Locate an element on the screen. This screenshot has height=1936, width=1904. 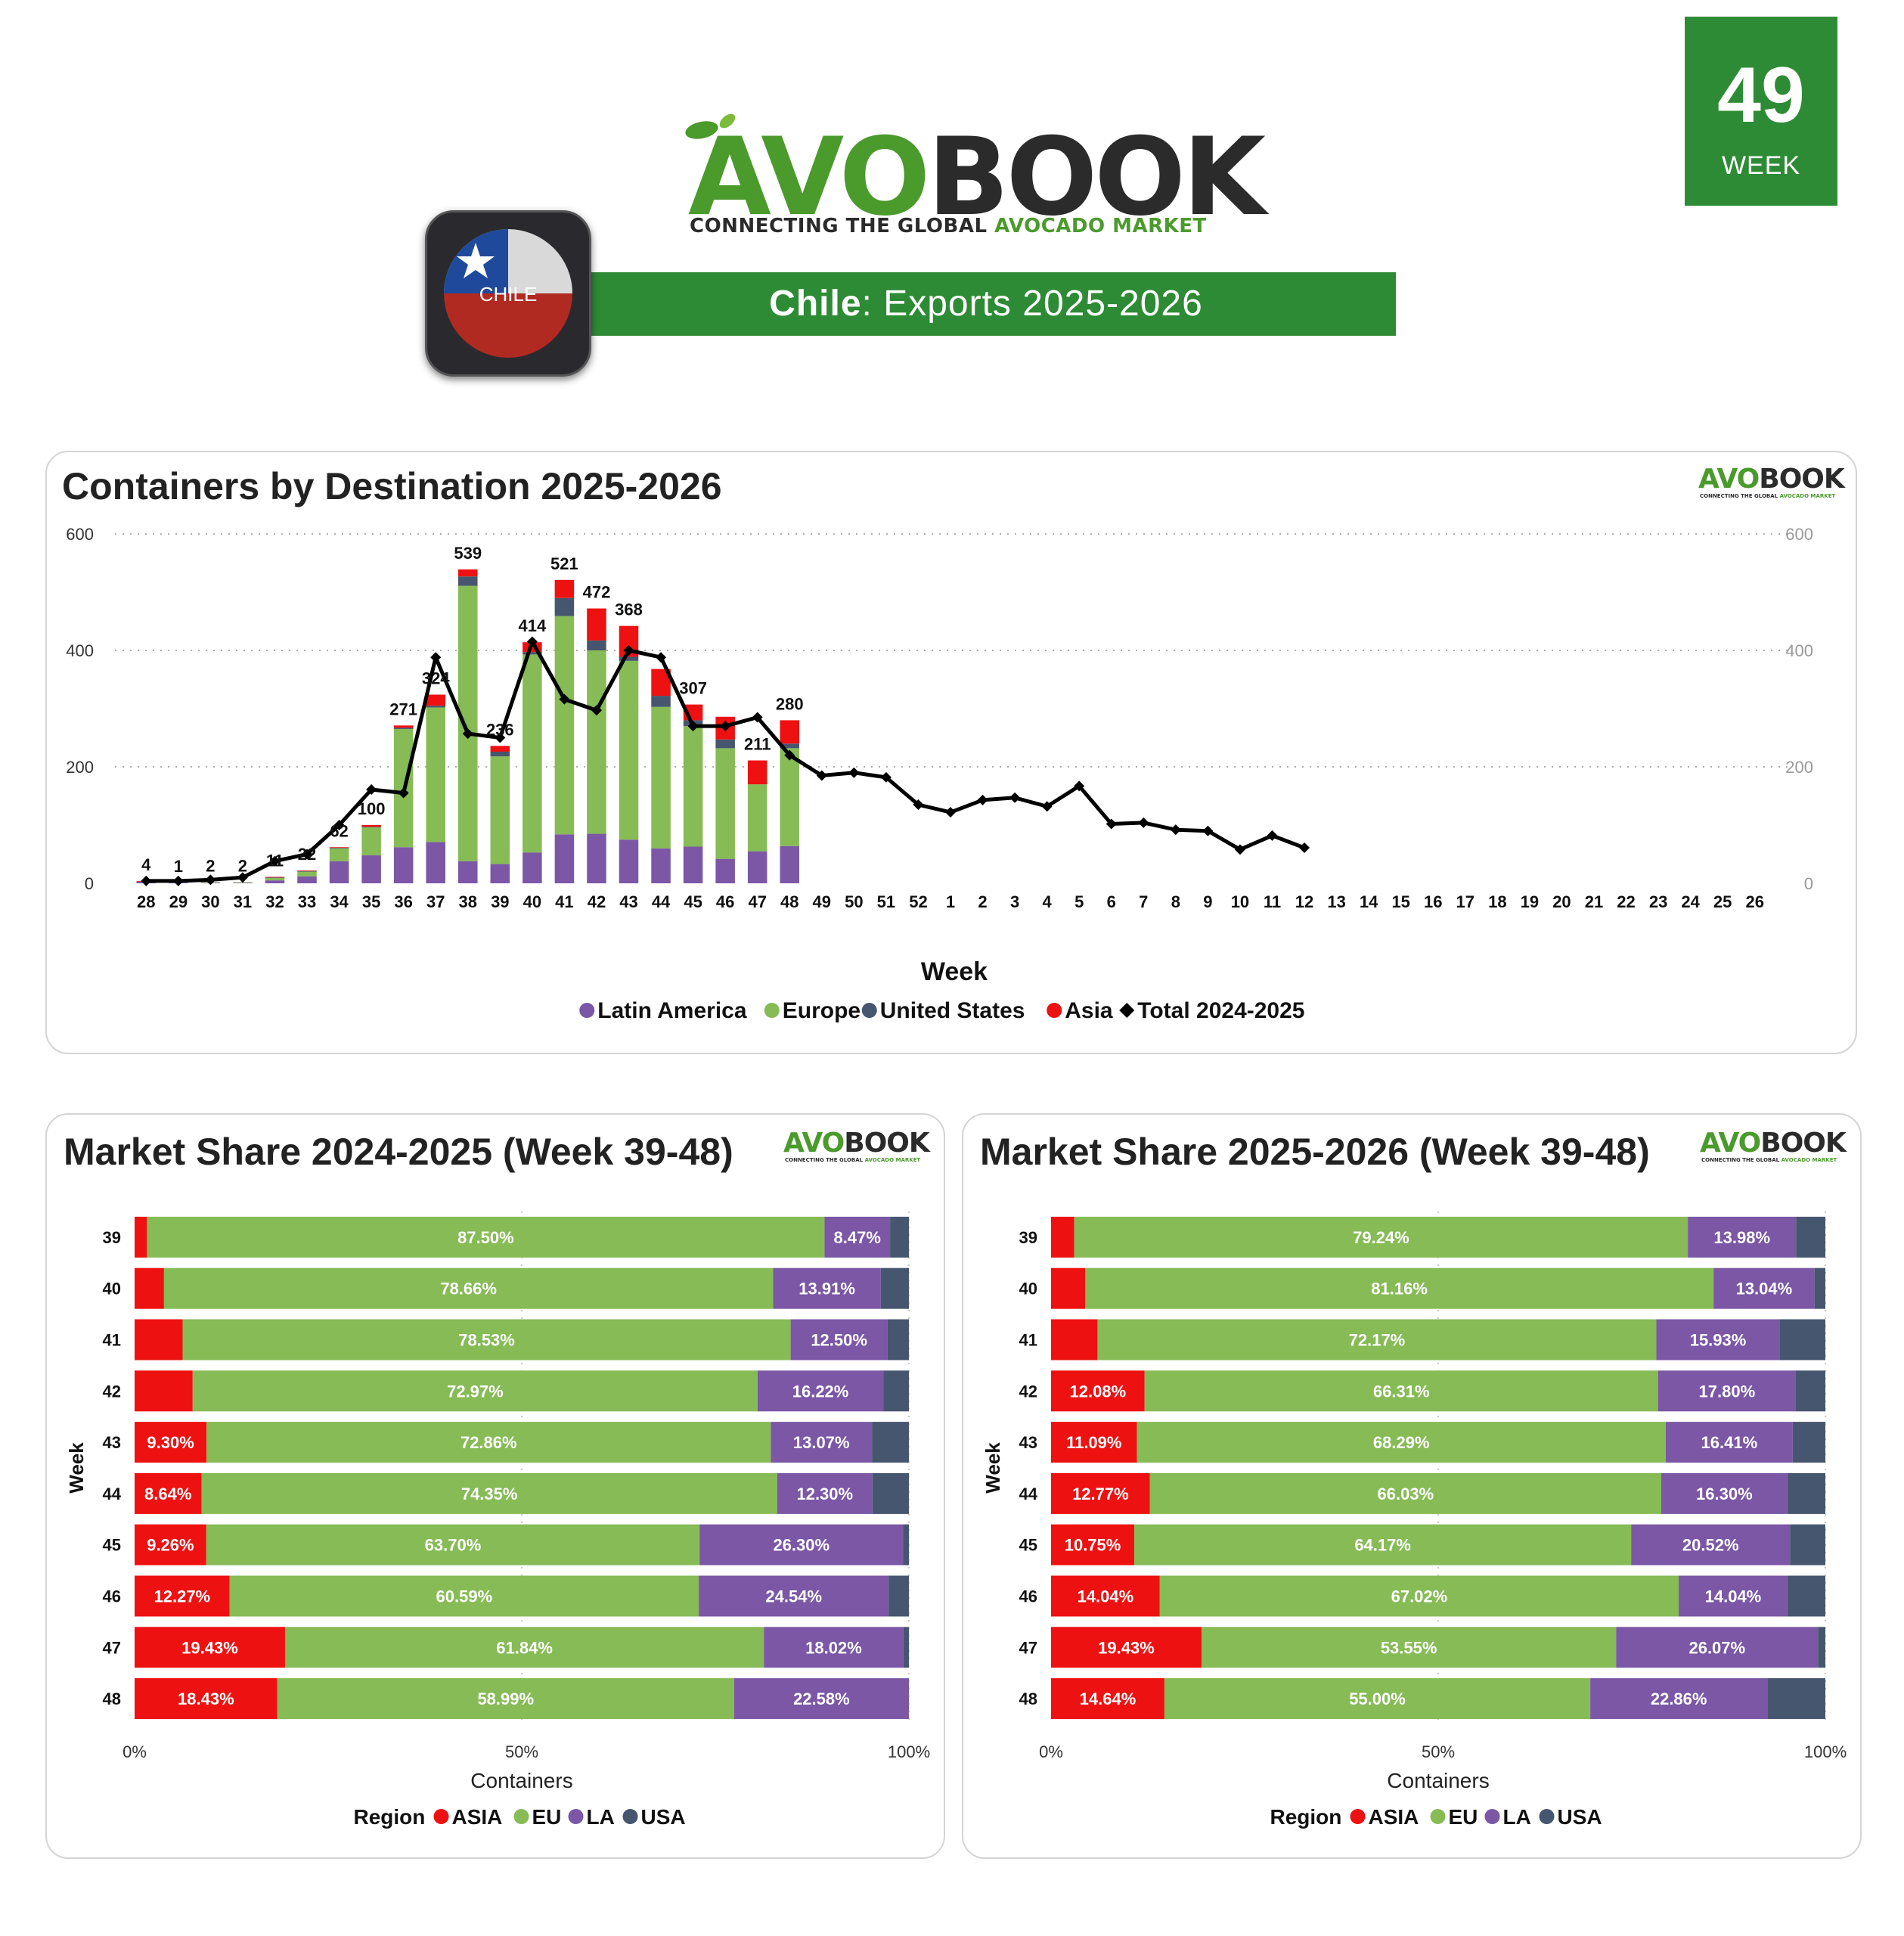
x-tick-label: 15 is located at coordinates (1400, 902).